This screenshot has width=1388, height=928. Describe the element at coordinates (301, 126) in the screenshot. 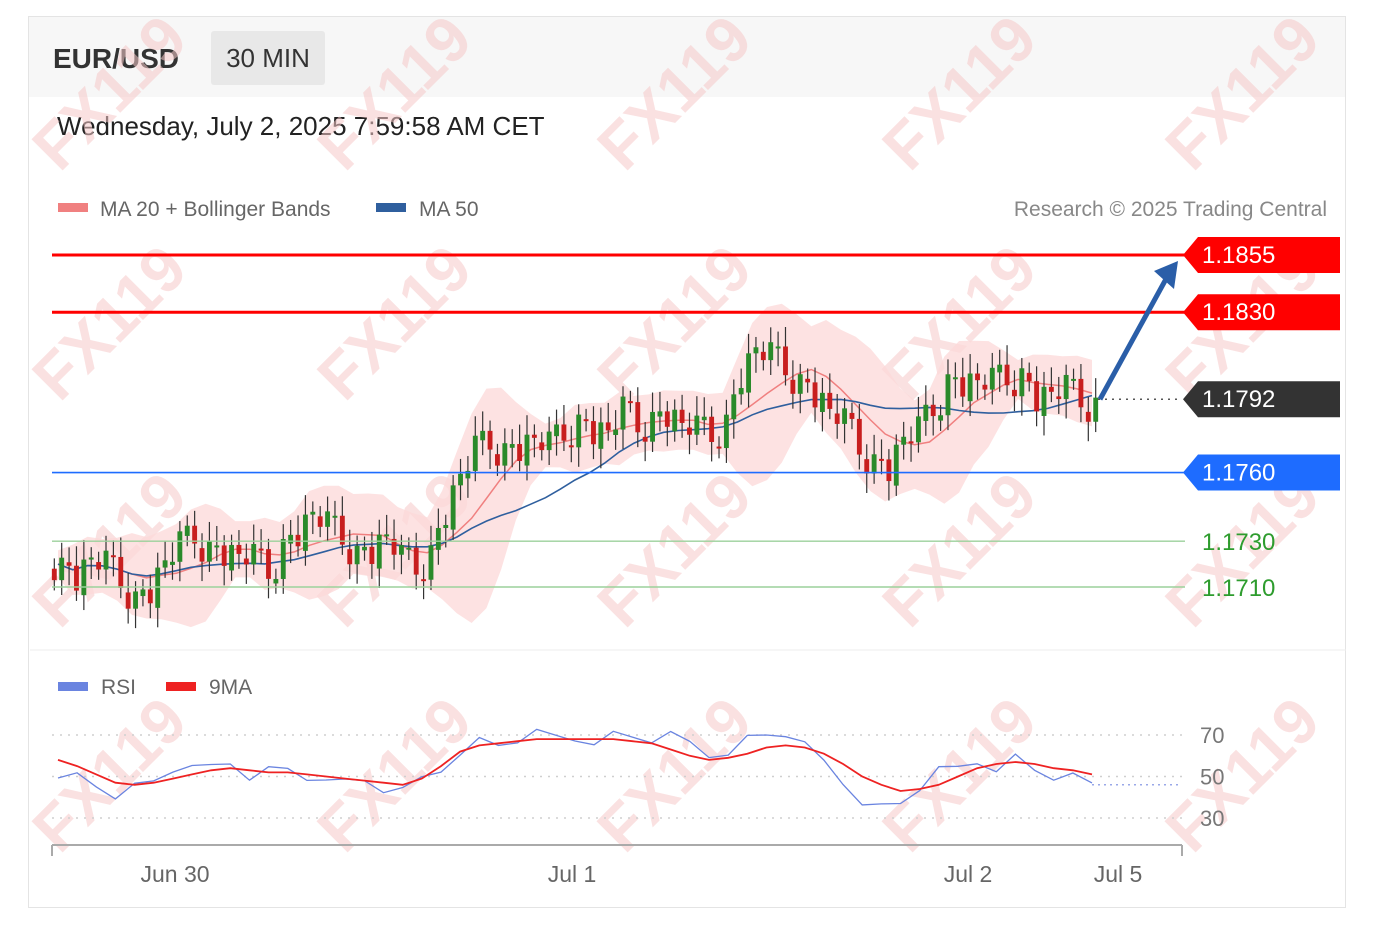

I see `chart-date: Wednesday, July 2, 2025 7:59:58 AM CET` at that location.